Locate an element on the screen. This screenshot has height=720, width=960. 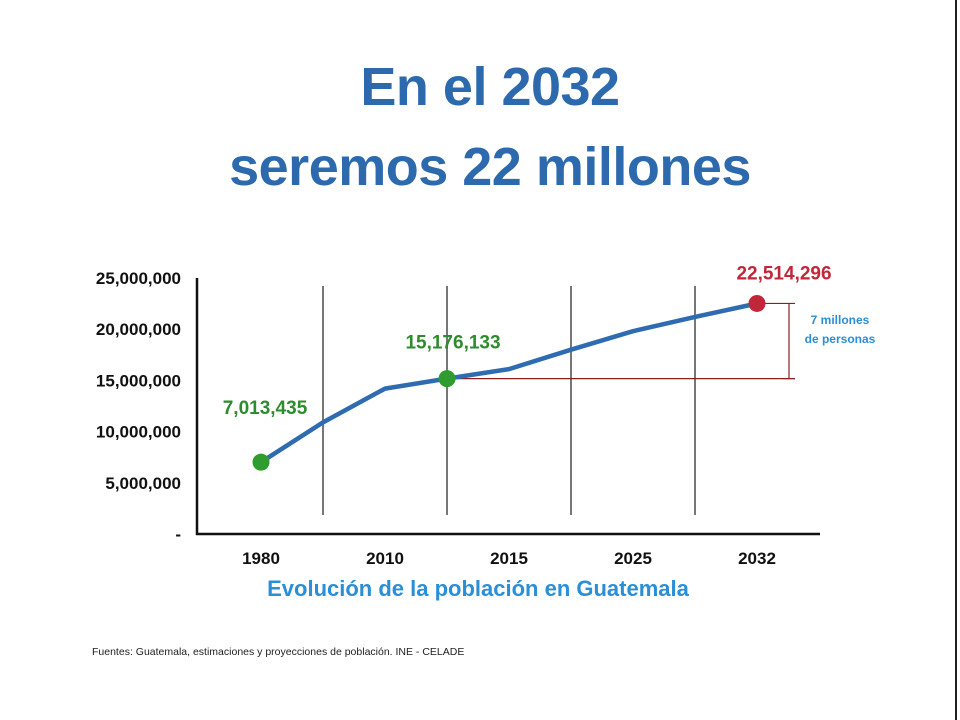
y-tick-label: 15,000,000 is located at coordinates (138, 380).